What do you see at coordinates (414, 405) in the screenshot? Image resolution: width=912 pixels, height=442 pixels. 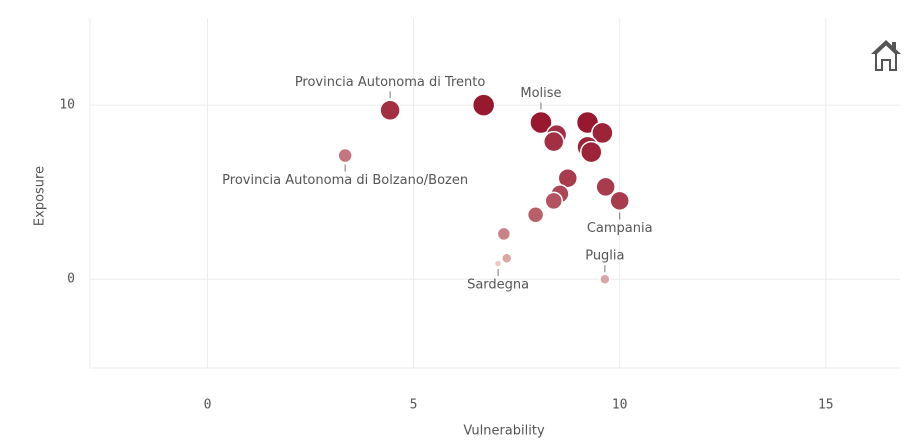 I see `x-tick-label: 5` at bounding box center [414, 405].